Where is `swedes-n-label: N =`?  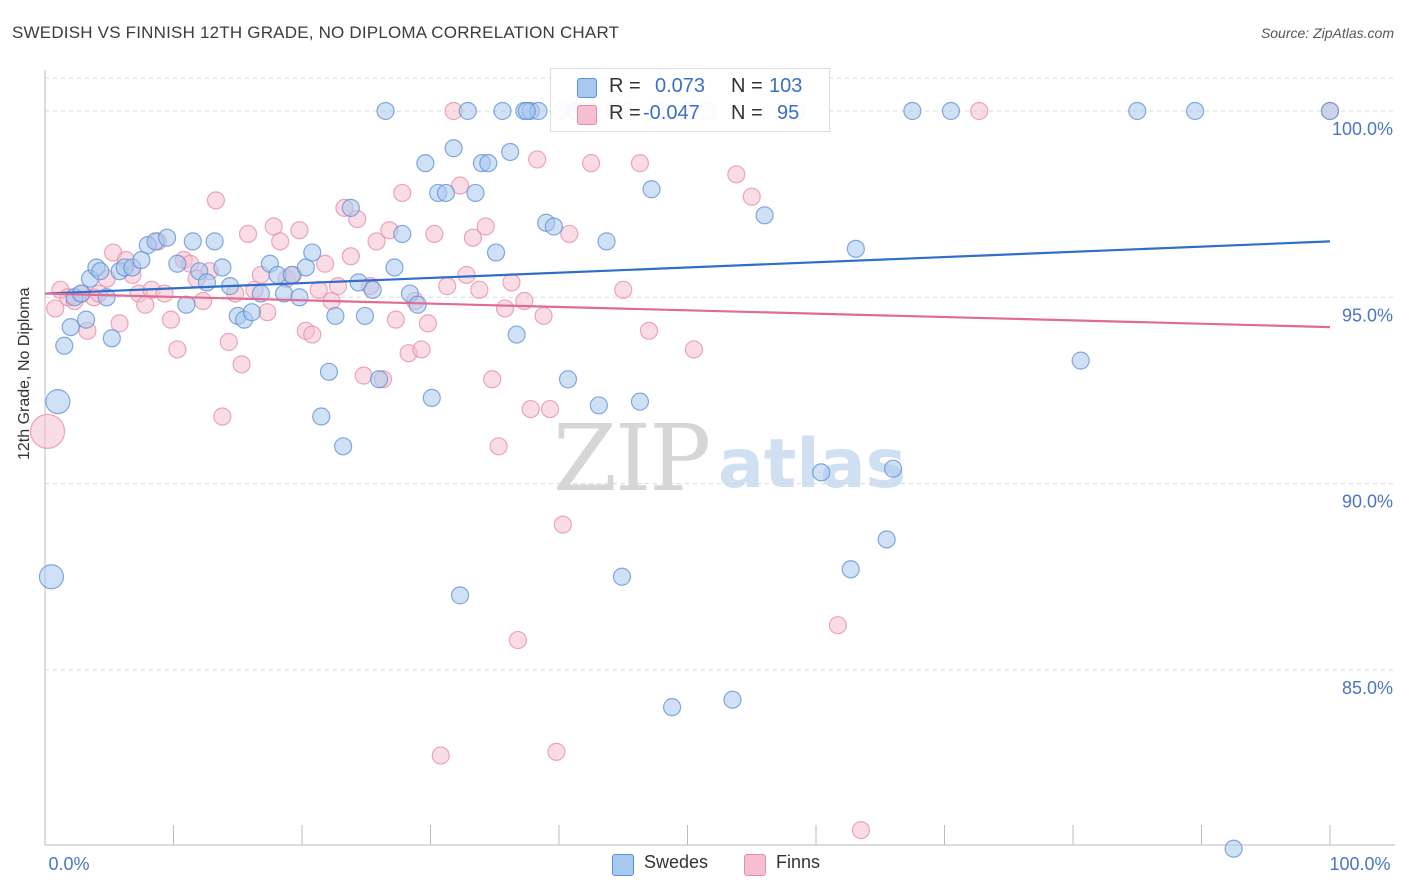
swedes-n-label: N = is located at coordinates (747, 86).